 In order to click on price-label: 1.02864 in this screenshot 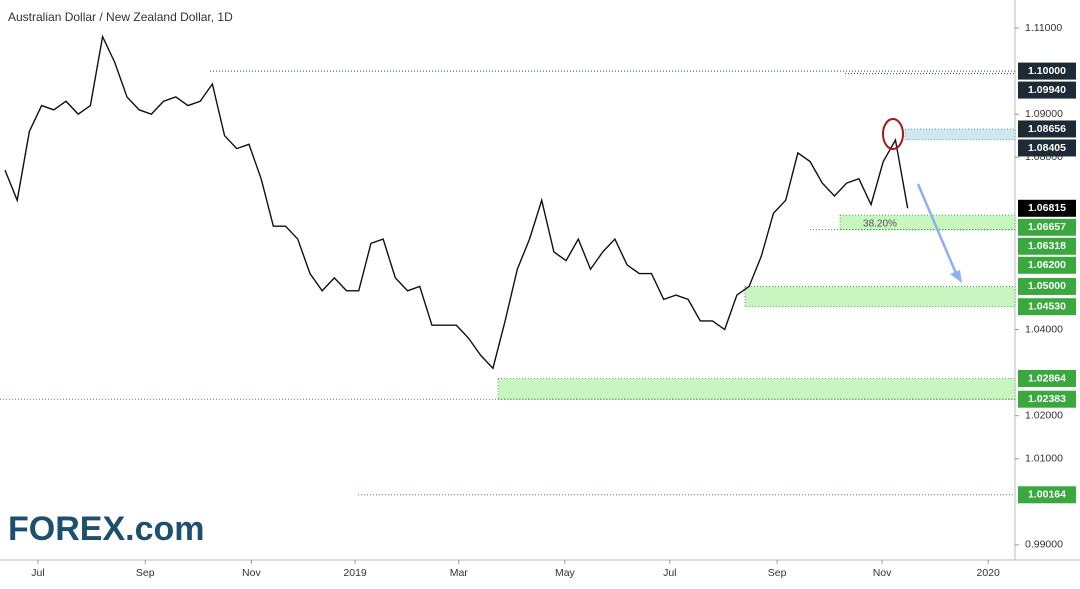, I will do `click(1047, 378)`.